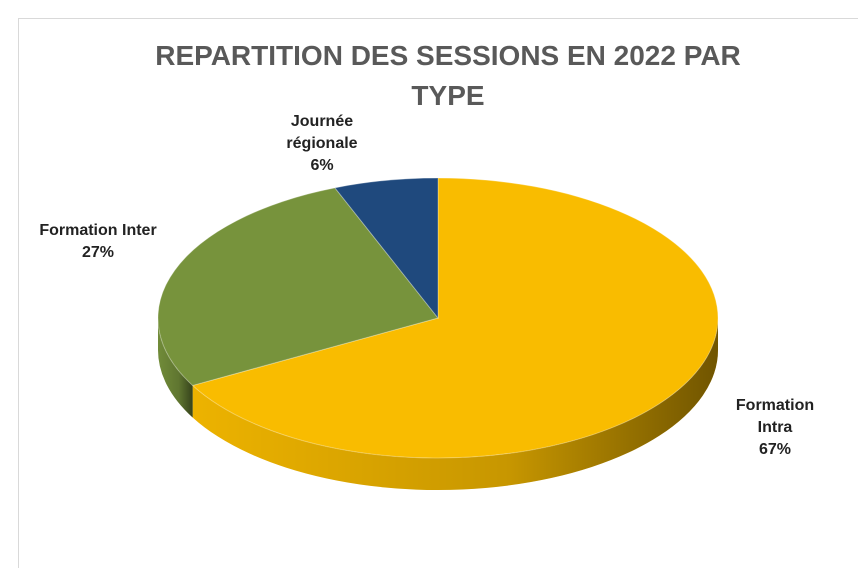 This screenshot has height=568, width=858. I want to click on category-label: Journée régionale, so click(322, 132).